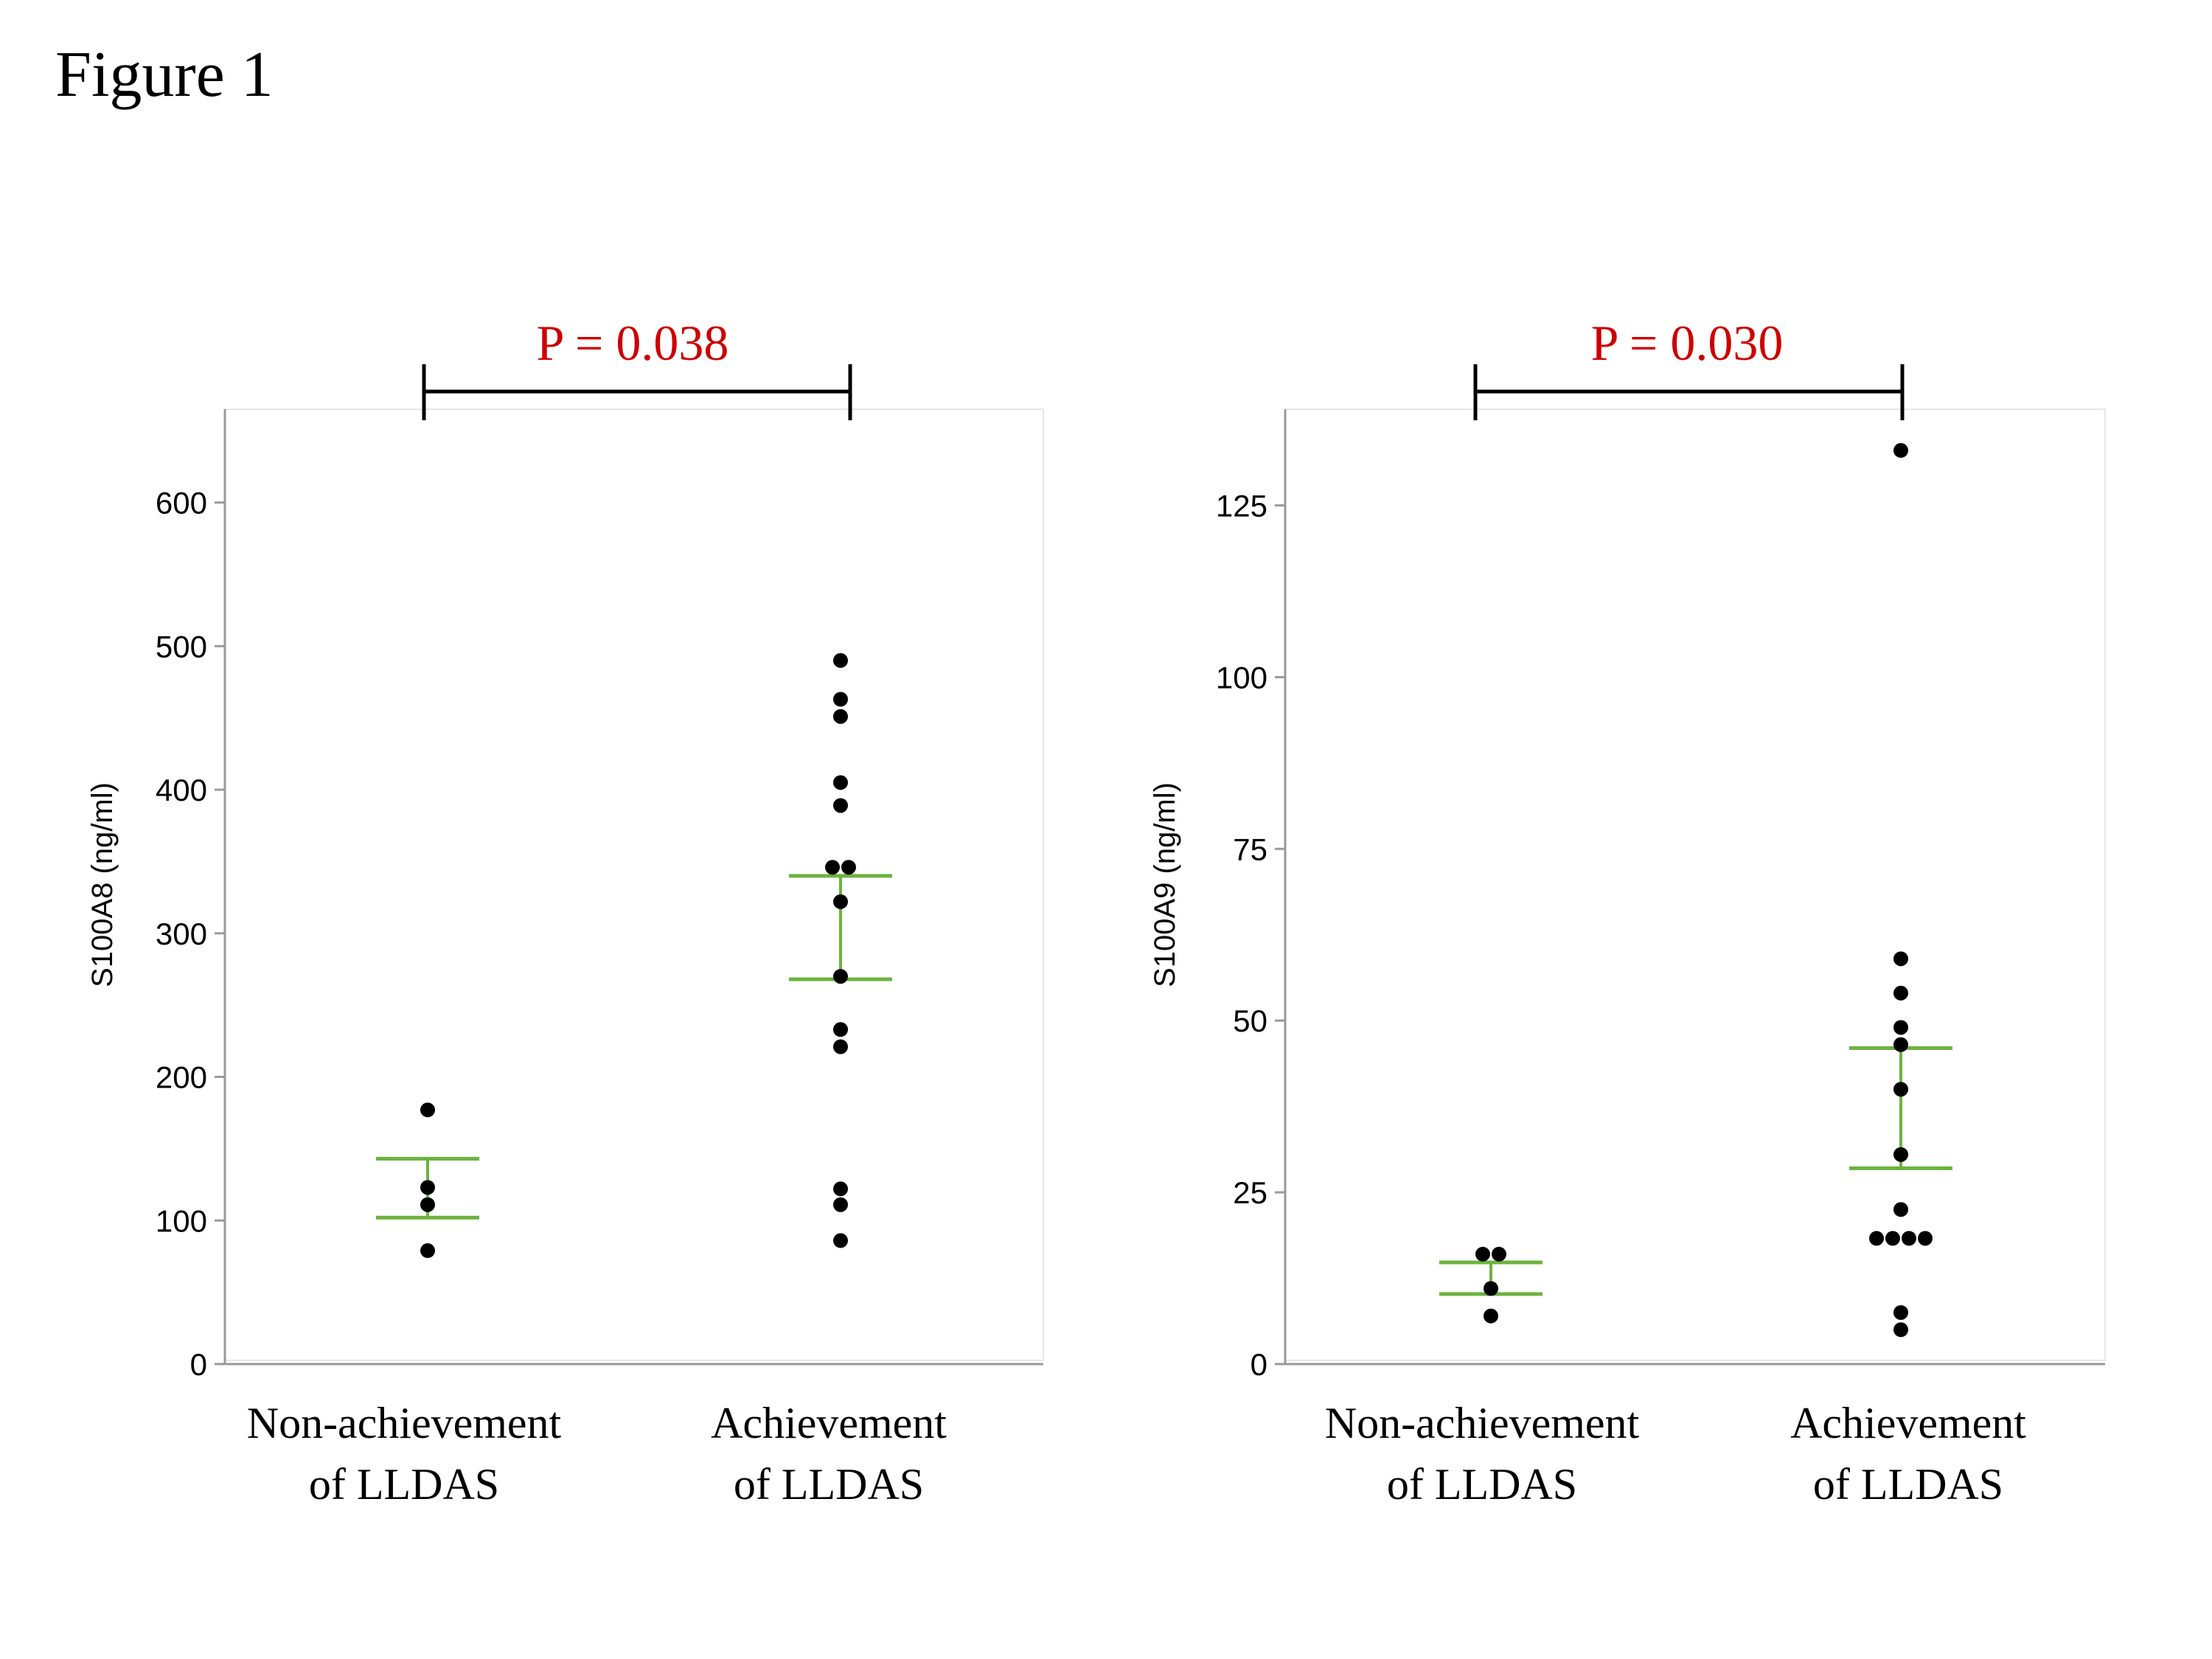 The height and width of the screenshot is (1659, 2212). What do you see at coordinates (181, 503) in the screenshot?
I see `y-tick-label: 600` at bounding box center [181, 503].